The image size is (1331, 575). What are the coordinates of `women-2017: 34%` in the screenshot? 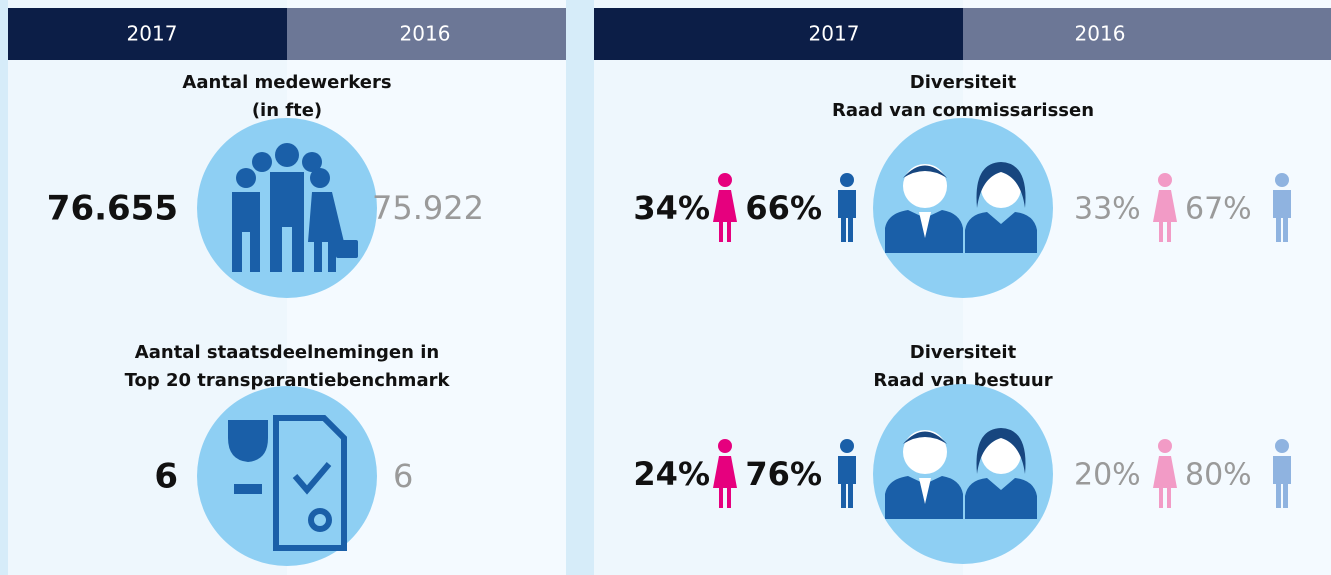 It's located at (671, 208).